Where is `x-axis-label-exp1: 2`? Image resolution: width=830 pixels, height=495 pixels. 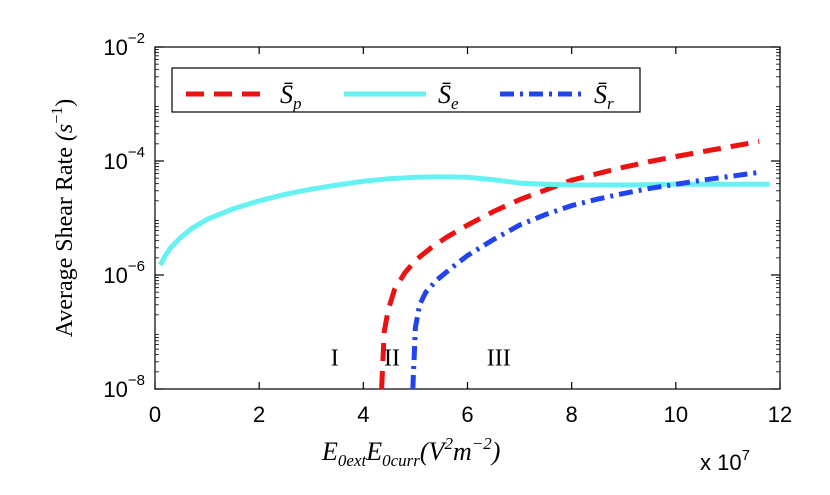 x-axis-label-exp1: 2 is located at coordinates (448, 443).